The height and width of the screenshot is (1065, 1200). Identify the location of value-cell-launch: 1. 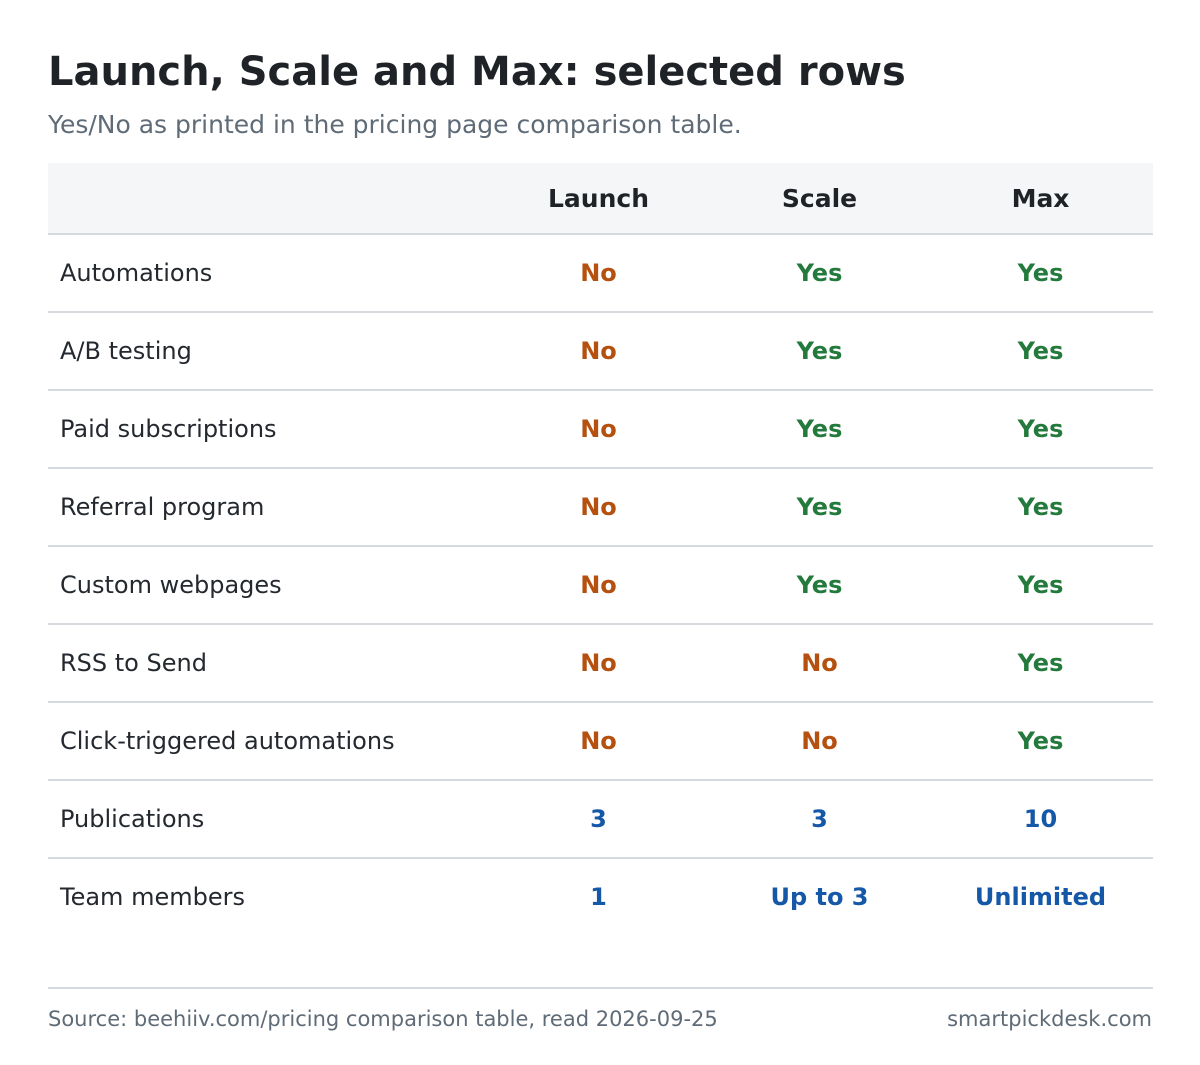
(598, 897).